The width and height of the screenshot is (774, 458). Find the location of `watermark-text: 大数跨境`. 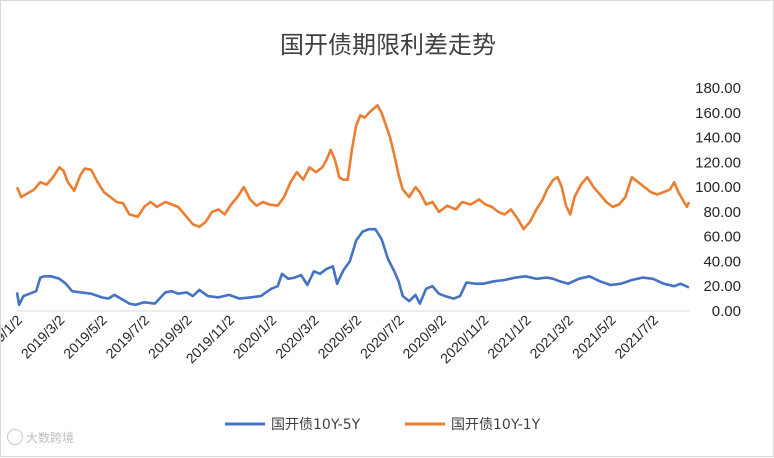

watermark-text: 大数跨境 is located at coordinates (50, 438).